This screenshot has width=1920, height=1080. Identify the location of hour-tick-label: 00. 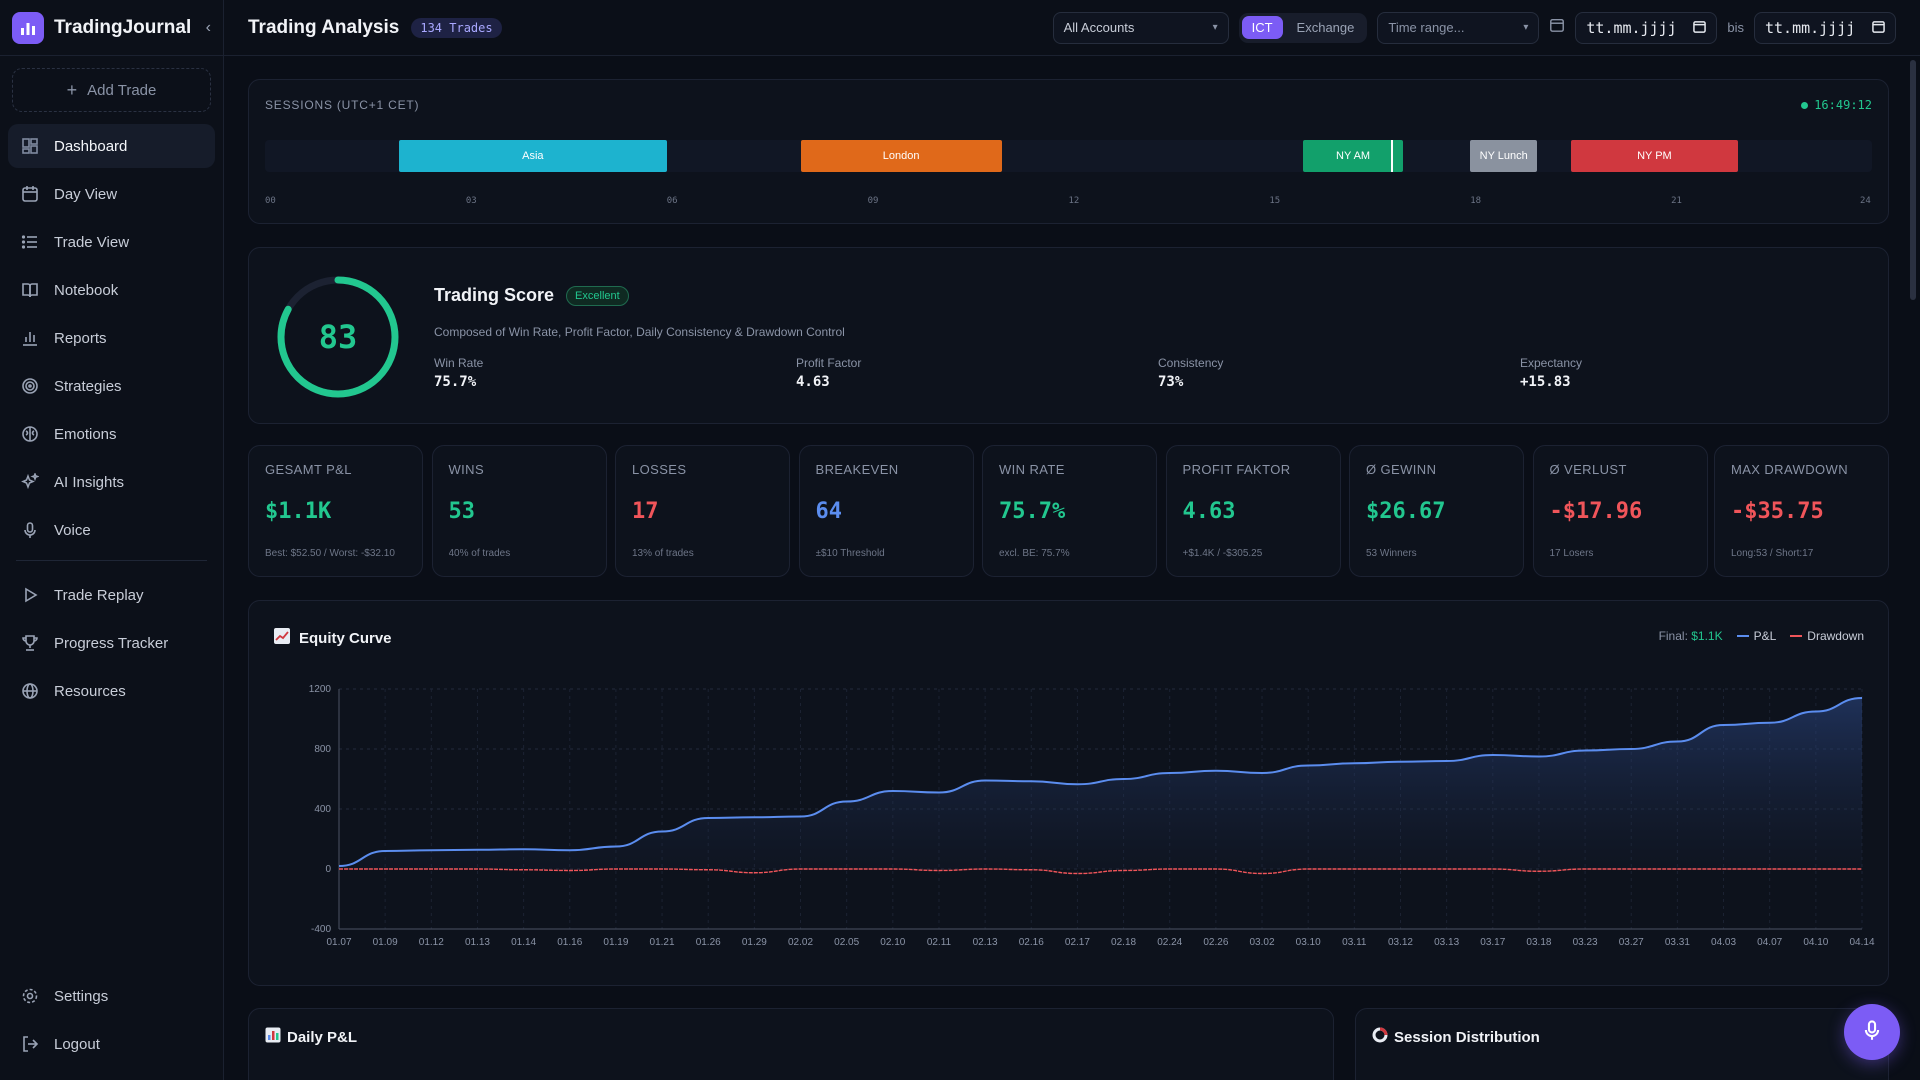
(270, 201).